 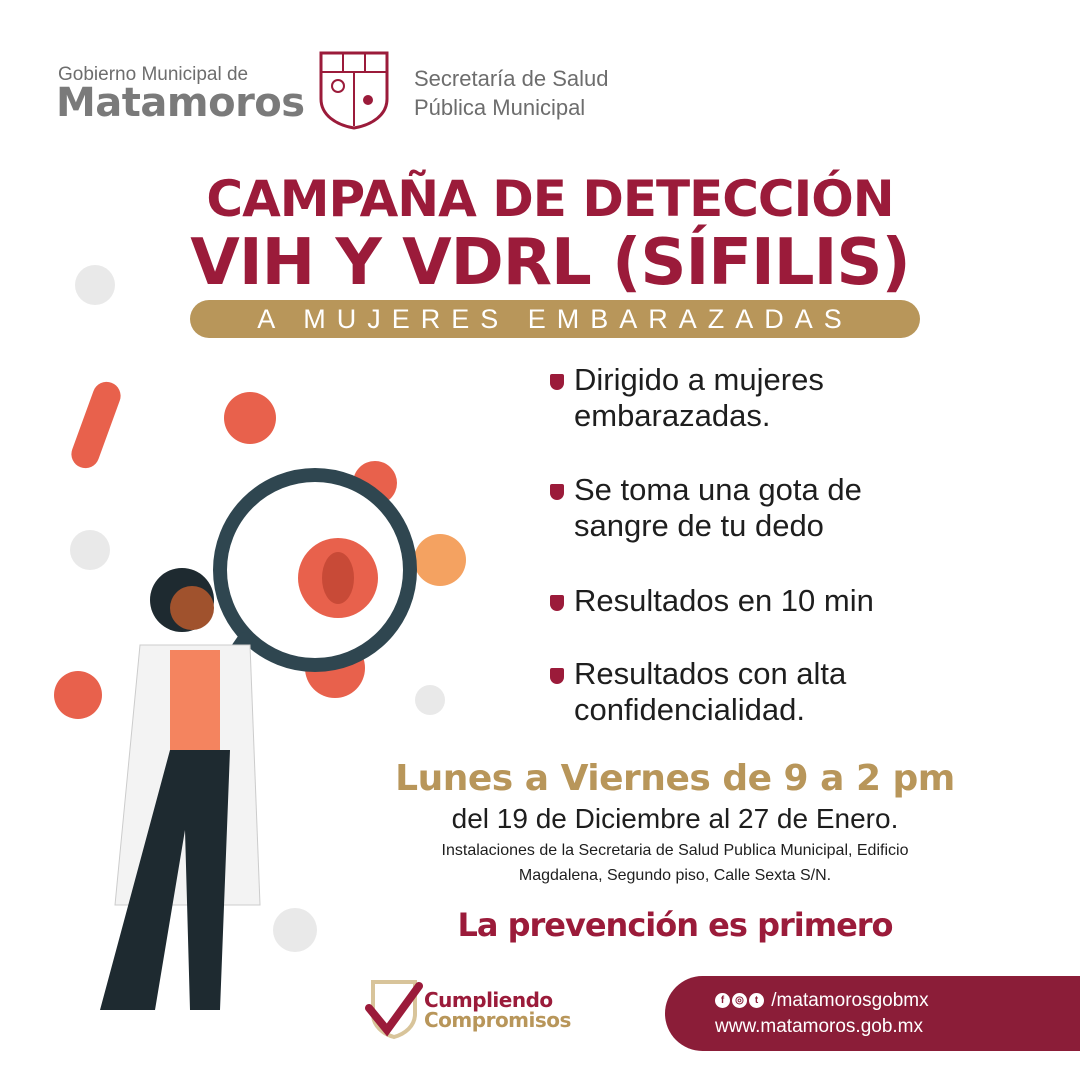 What do you see at coordinates (488, 1000) in the screenshot?
I see `badge-line1: Cumpliendo` at bounding box center [488, 1000].